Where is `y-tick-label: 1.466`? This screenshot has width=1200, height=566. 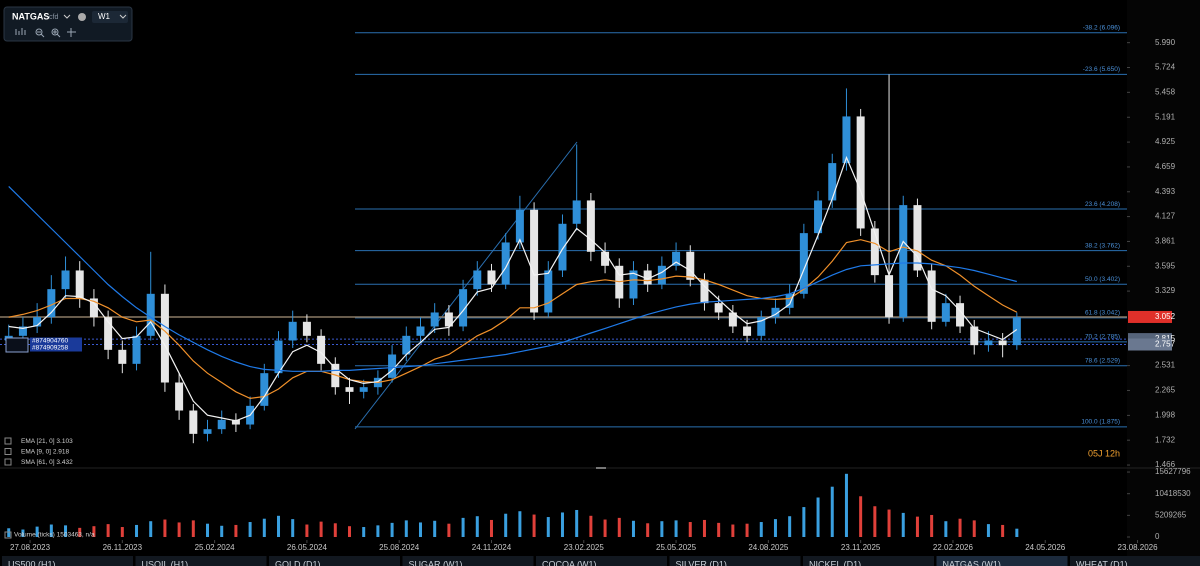
y-tick-label: 1.466 is located at coordinates (1165, 464).